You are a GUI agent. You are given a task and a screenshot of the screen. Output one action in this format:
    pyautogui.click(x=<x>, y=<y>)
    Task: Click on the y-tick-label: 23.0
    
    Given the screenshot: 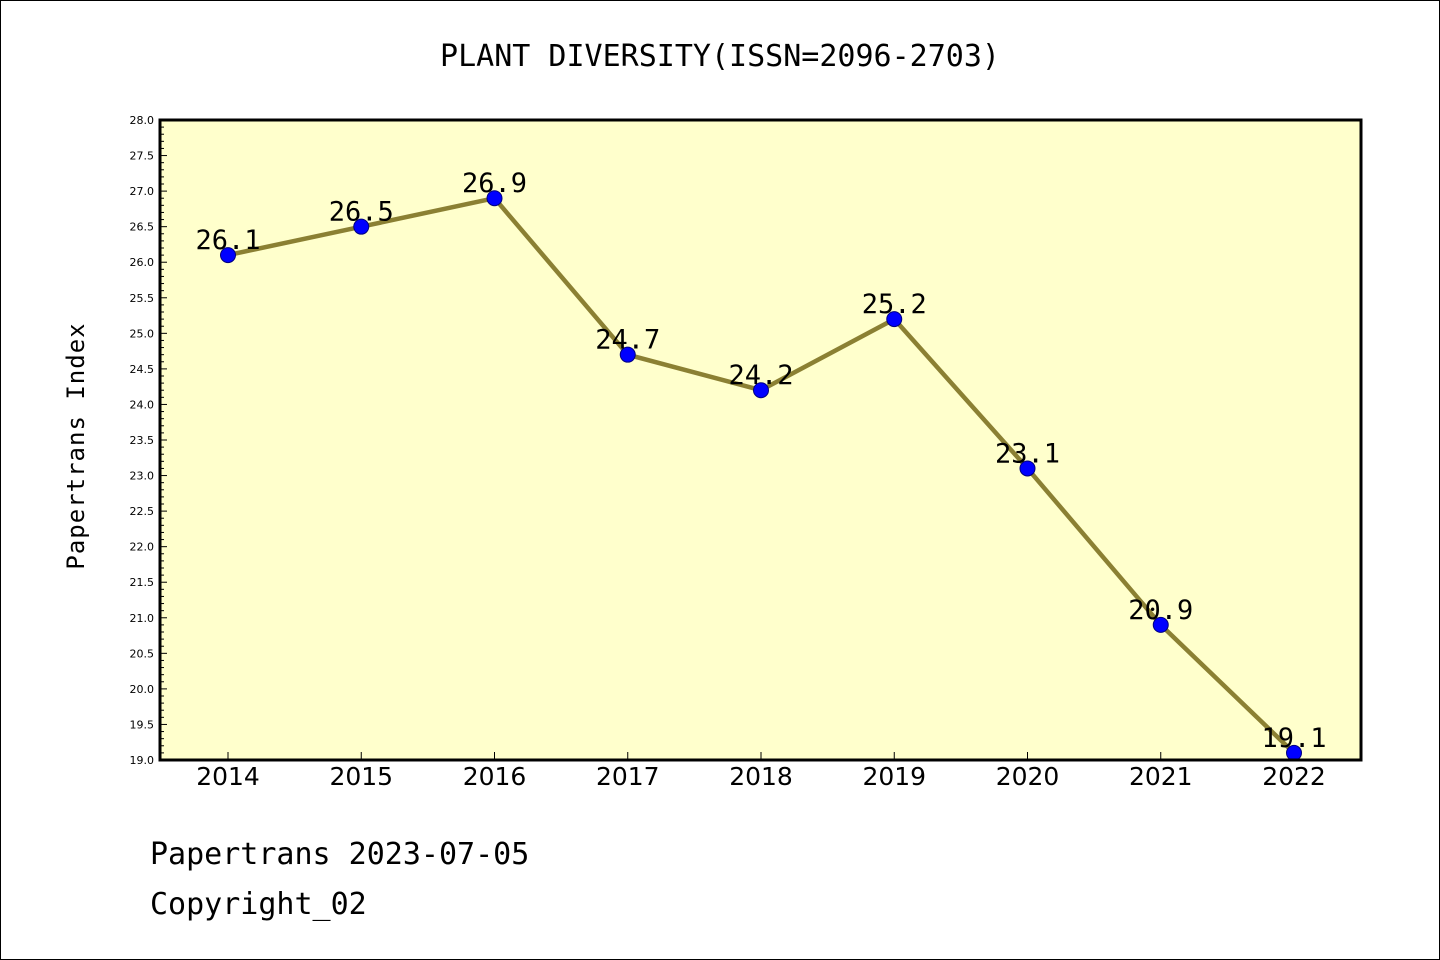 What is the action you would take?
    pyautogui.click(x=142, y=476)
    